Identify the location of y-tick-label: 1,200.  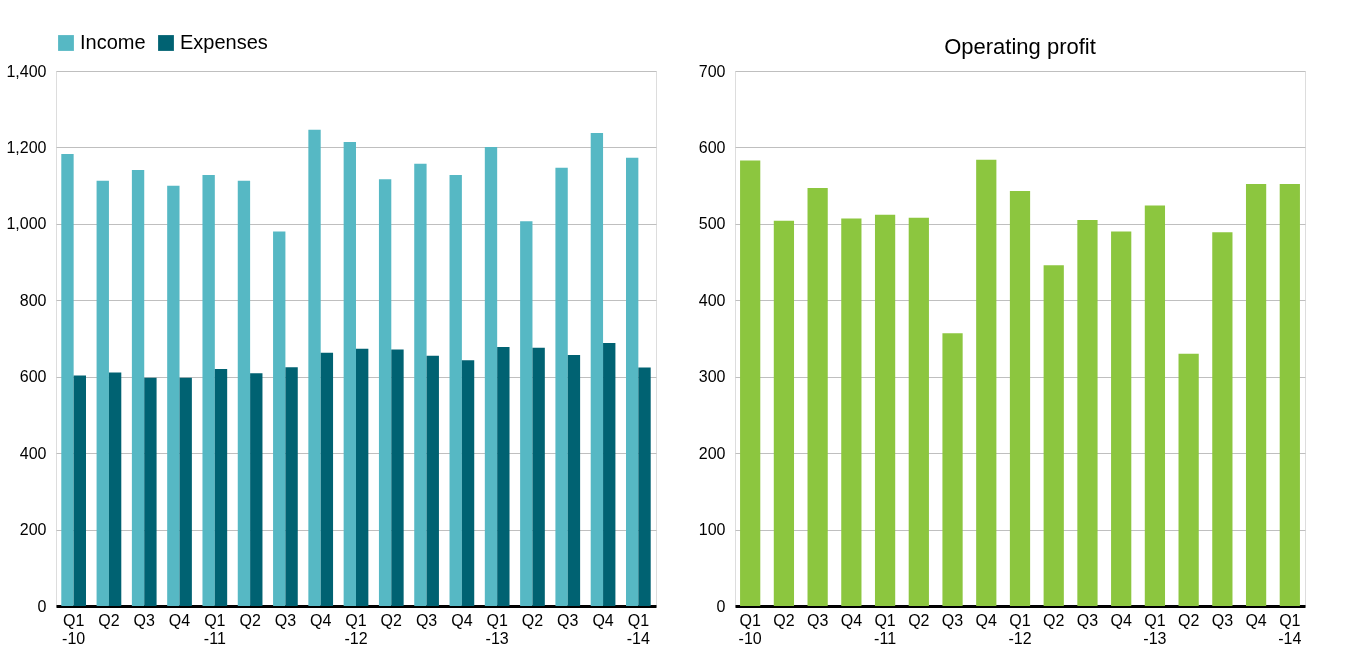
(26, 147).